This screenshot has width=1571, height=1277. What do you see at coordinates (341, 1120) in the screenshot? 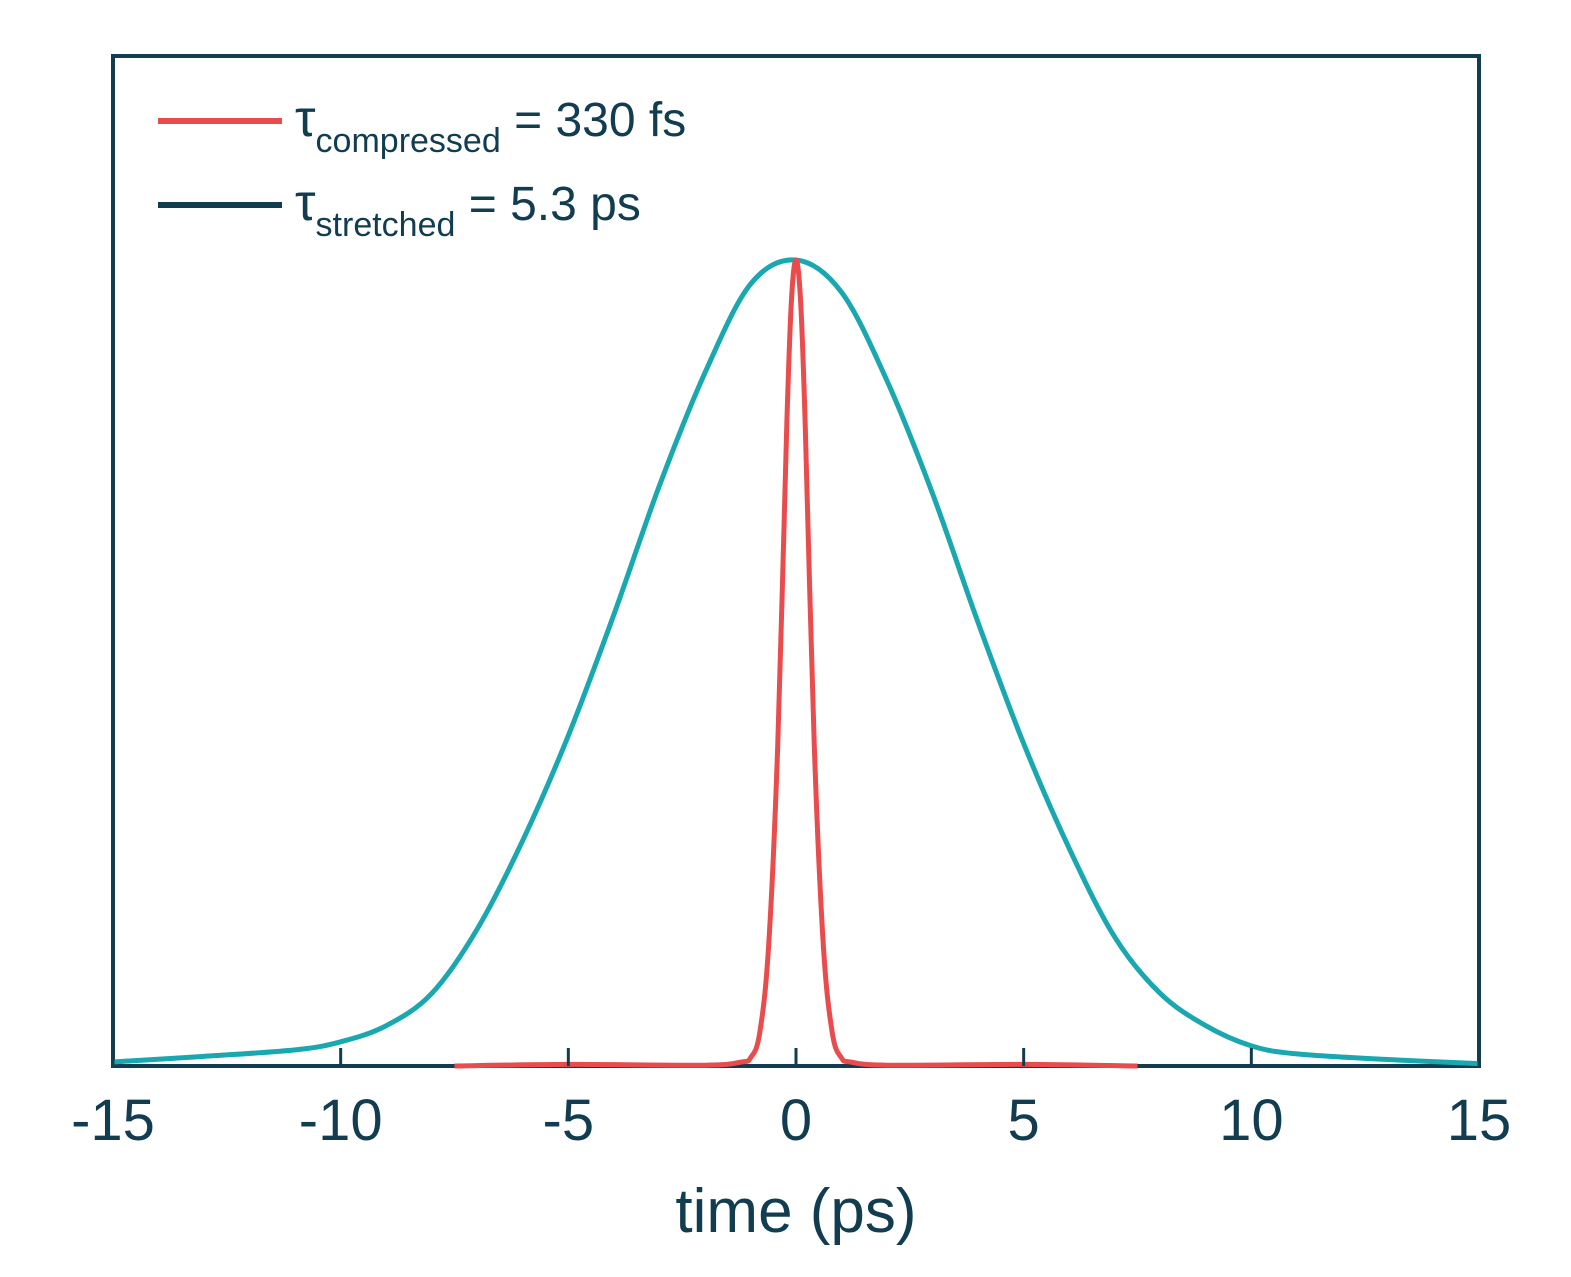
I see `x-tick-label: -10` at bounding box center [341, 1120].